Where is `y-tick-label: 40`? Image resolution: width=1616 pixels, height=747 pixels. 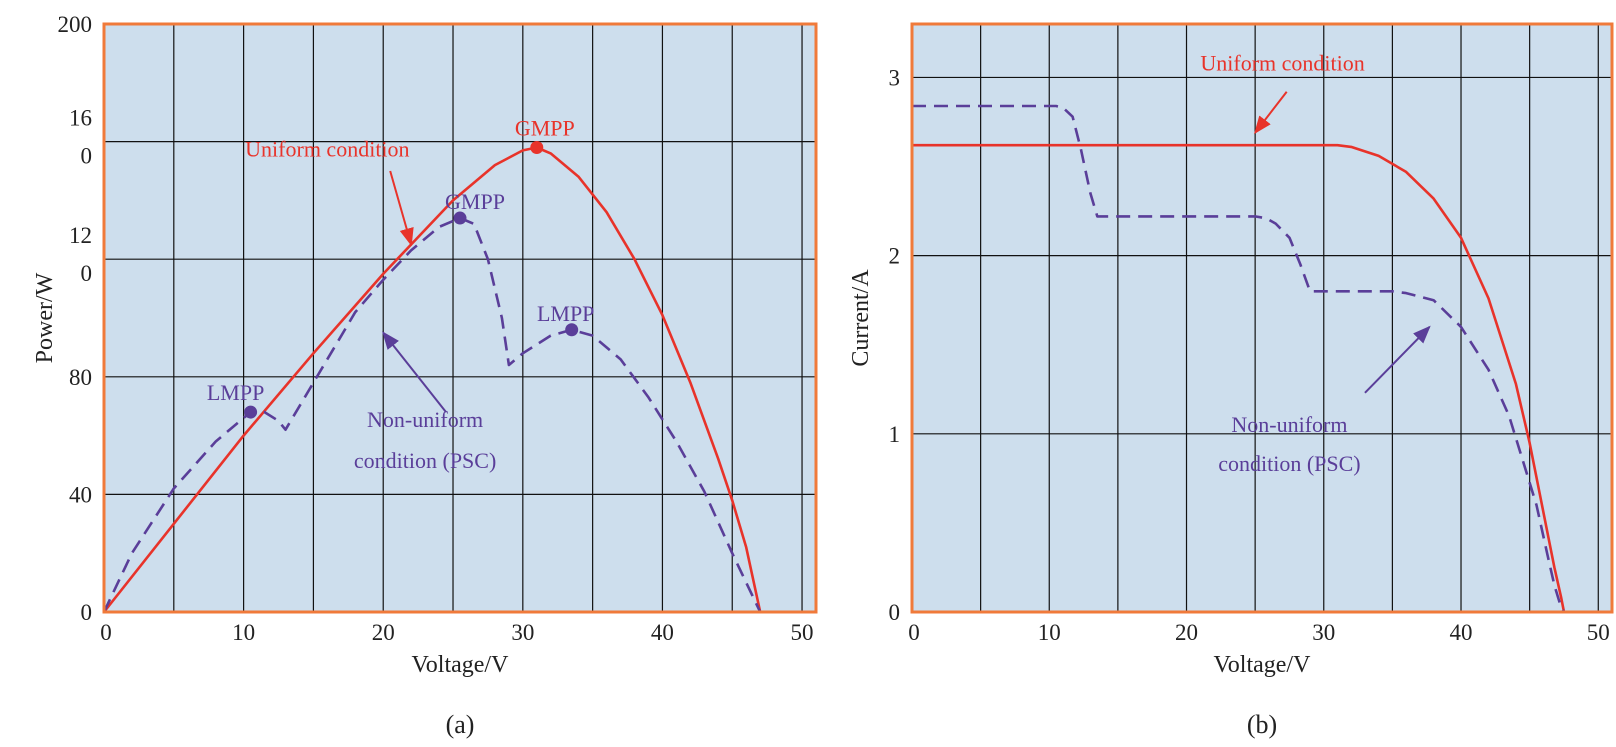
y-tick-label: 40 is located at coordinates (80, 494).